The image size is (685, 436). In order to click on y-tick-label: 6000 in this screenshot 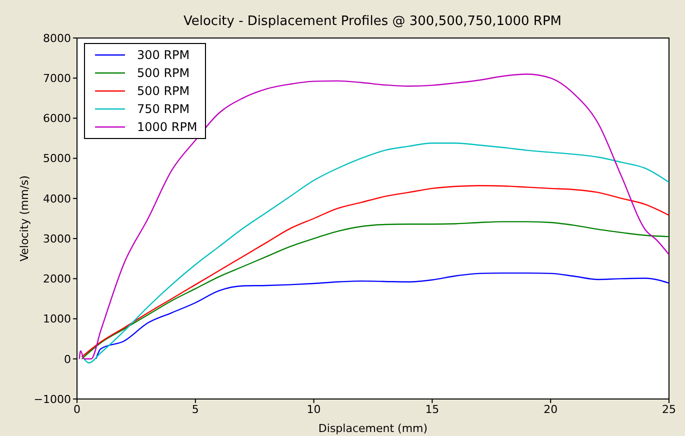, I will do `click(57, 119)`.